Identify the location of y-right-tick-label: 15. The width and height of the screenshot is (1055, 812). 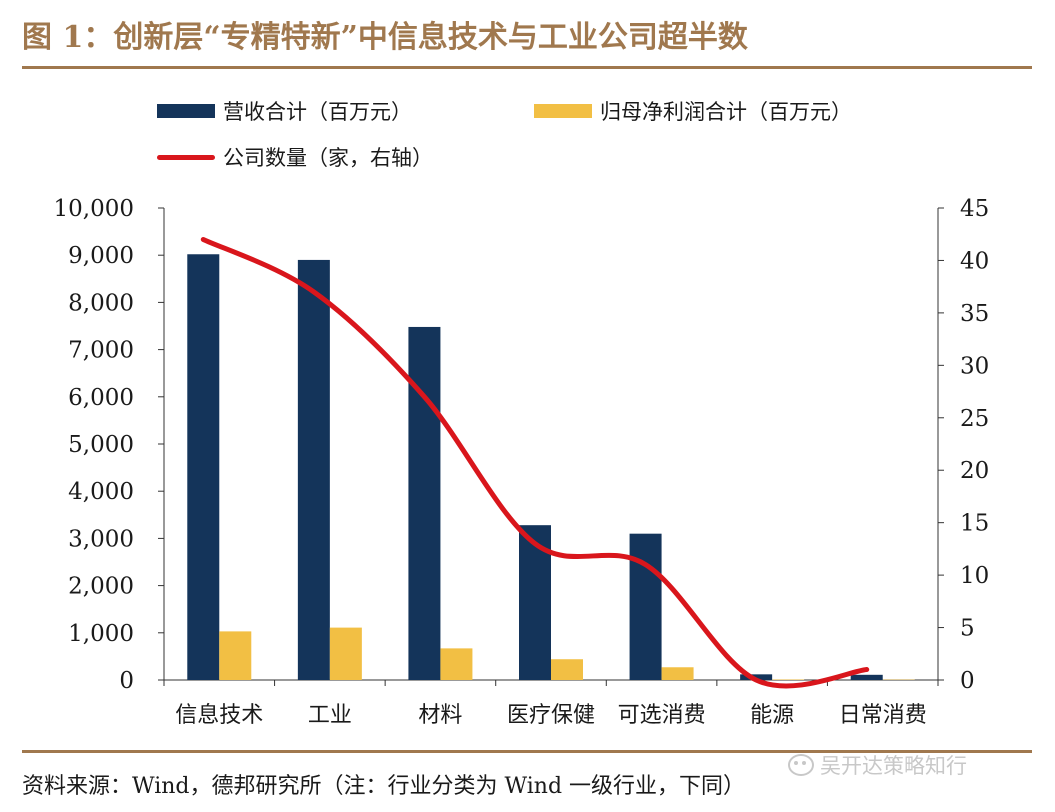
(974, 524).